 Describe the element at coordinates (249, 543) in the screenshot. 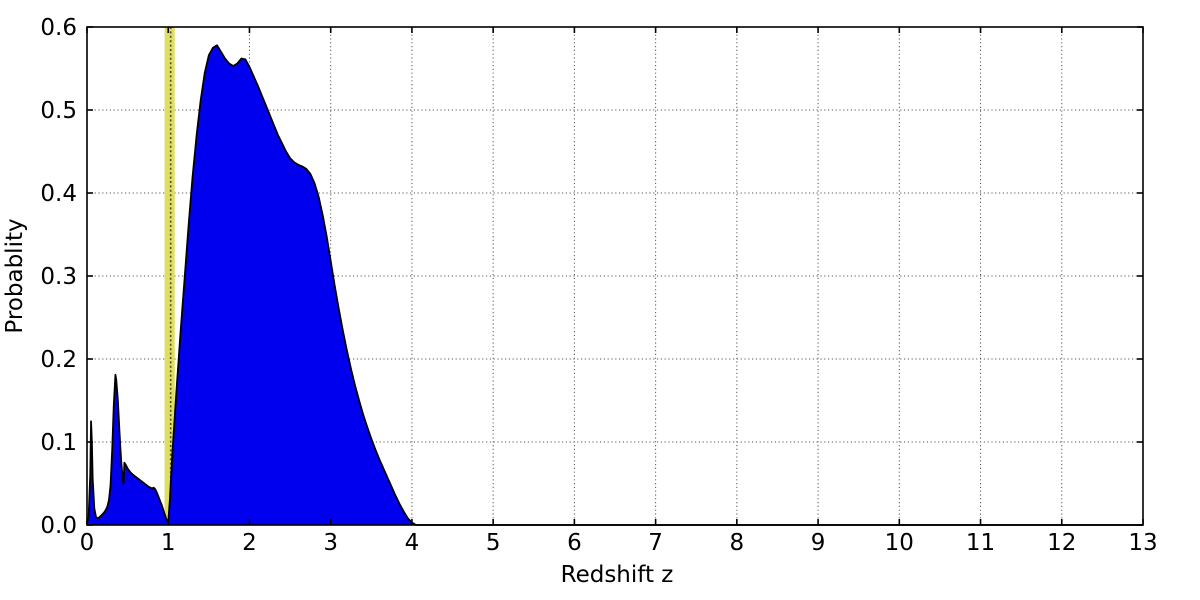

I see `x-tick-label-2: 2` at that location.